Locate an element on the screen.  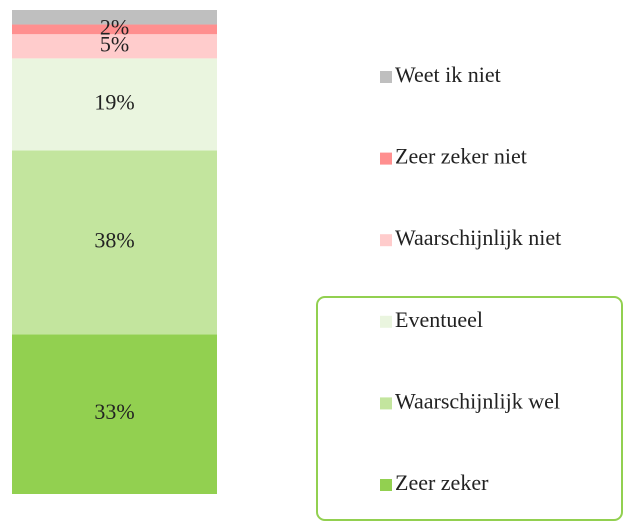
data-label: 38% is located at coordinates (114, 239).